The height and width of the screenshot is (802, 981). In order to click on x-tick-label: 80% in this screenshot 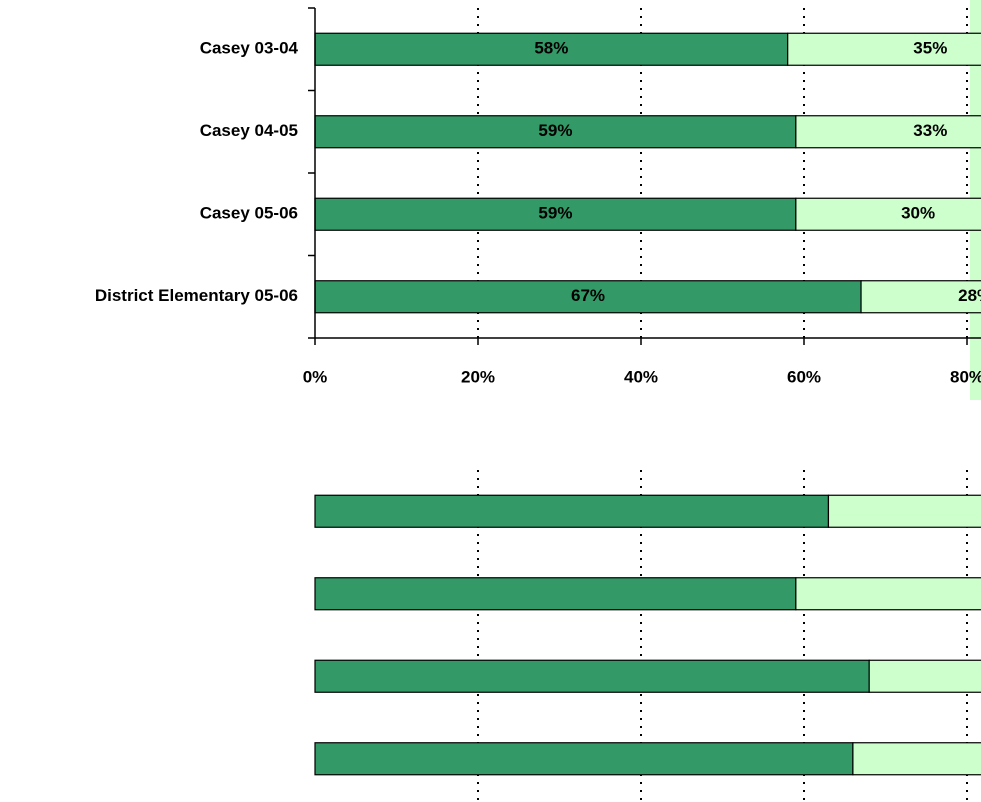, I will do `click(965, 376)`.